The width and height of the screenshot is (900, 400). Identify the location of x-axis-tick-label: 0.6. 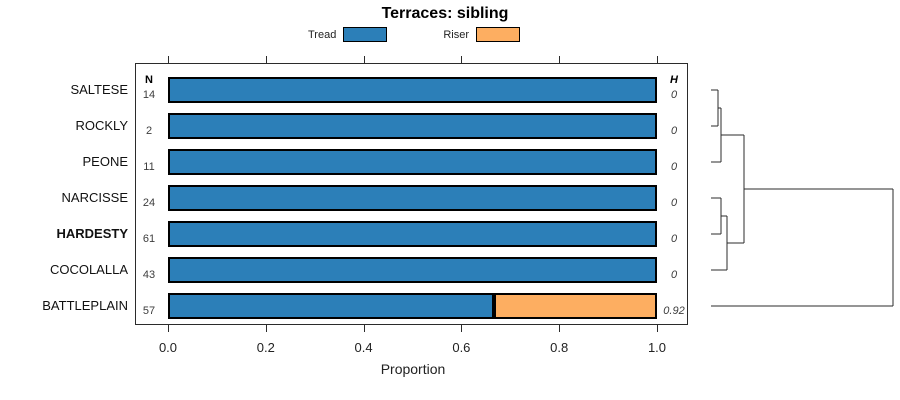
(461, 347).